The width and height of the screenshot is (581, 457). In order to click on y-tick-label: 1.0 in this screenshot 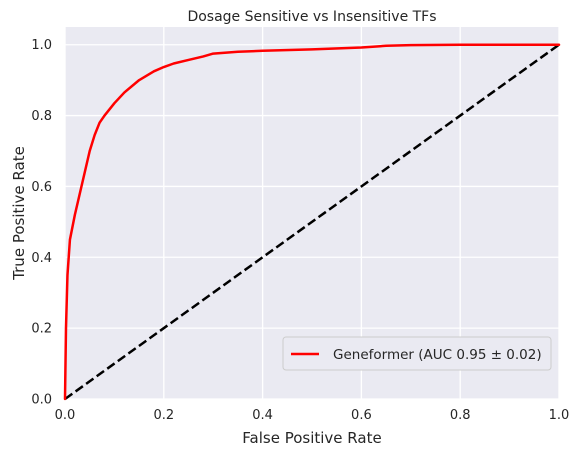, I will do `click(41, 45)`.